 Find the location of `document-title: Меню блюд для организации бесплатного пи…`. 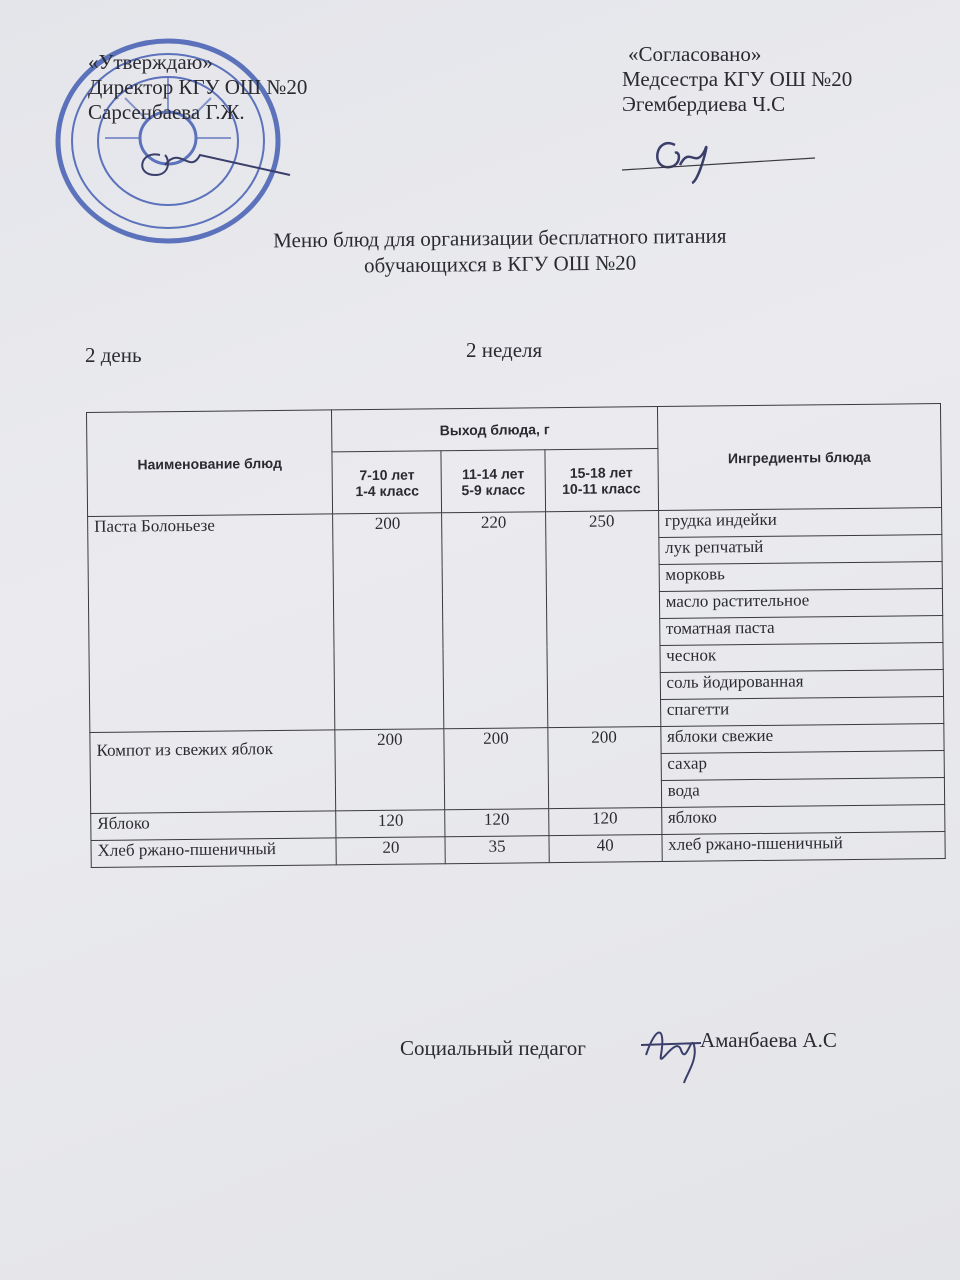

document-title: Меню блюд для организации бесплатного пи… is located at coordinates (500, 251).